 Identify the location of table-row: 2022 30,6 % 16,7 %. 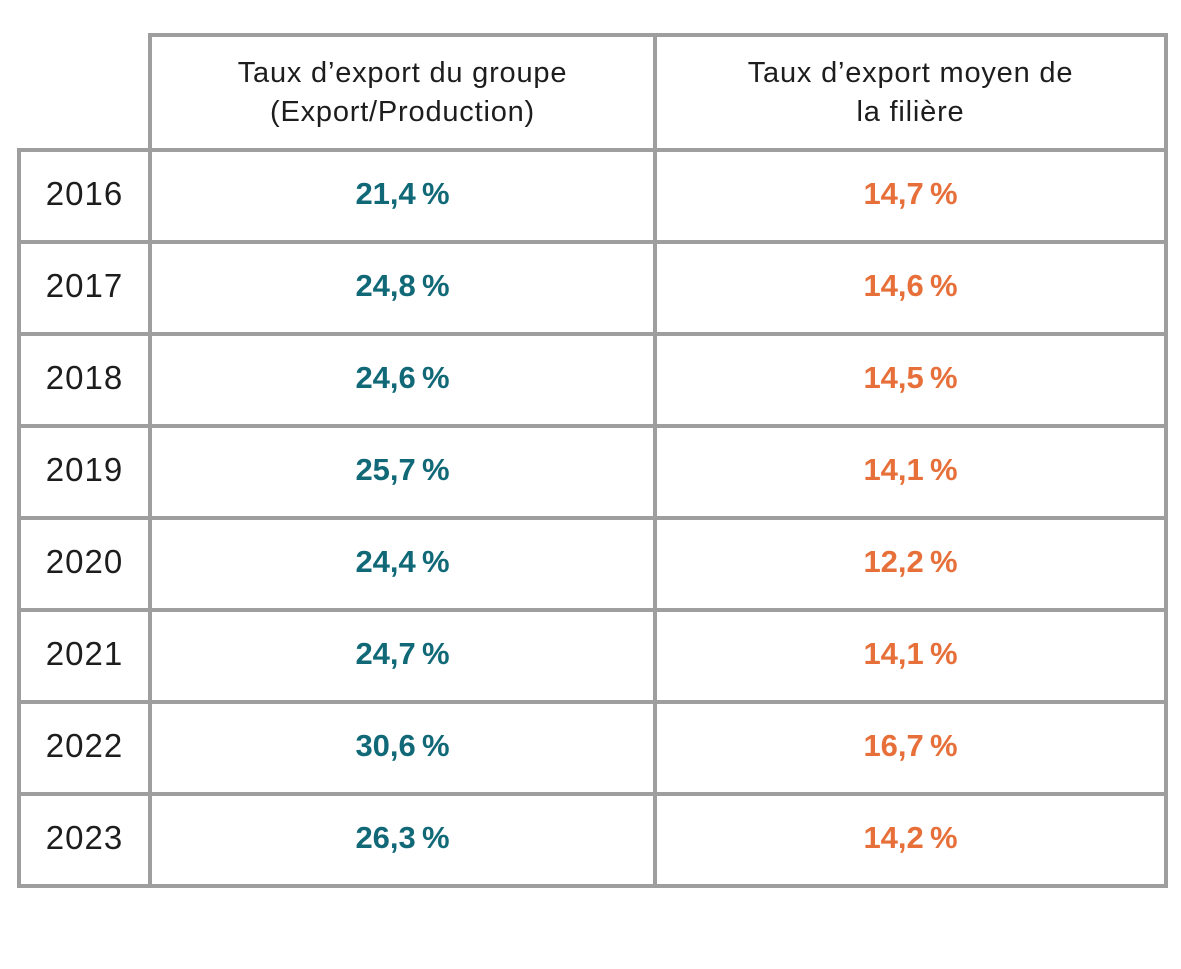
(592, 748).